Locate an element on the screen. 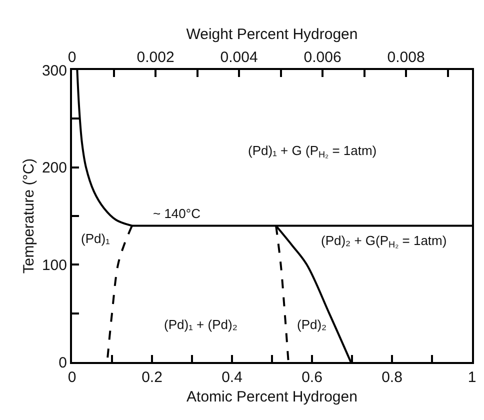 This screenshot has height=420, width=484. x-tick-label: 0.4 is located at coordinates (232, 377).